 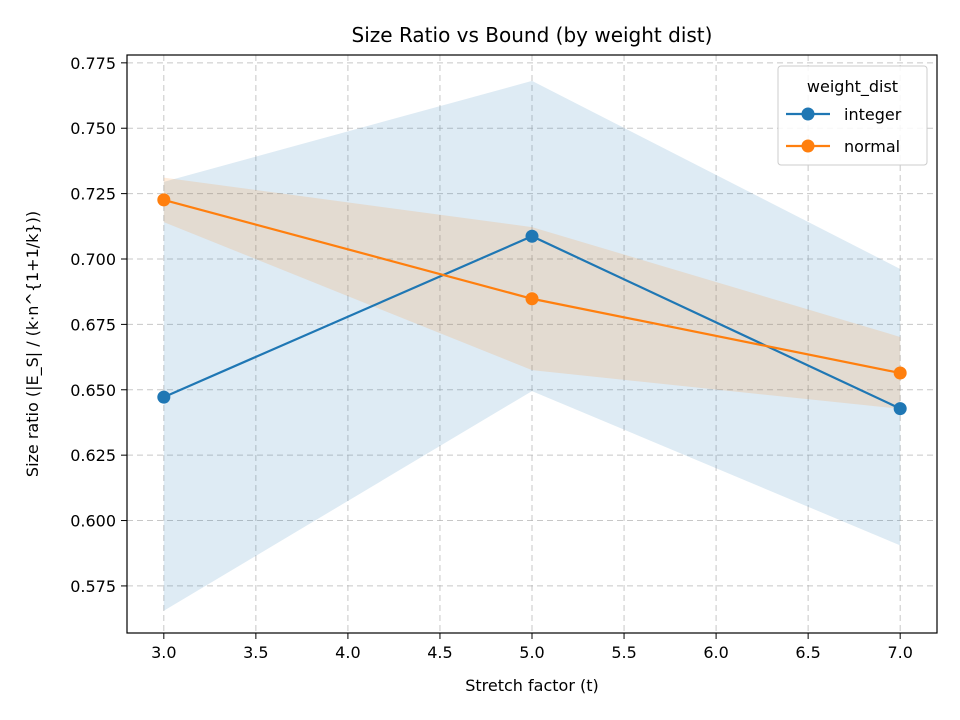 I want to click on y-tick-label: 0.650, so click(x=93, y=390).